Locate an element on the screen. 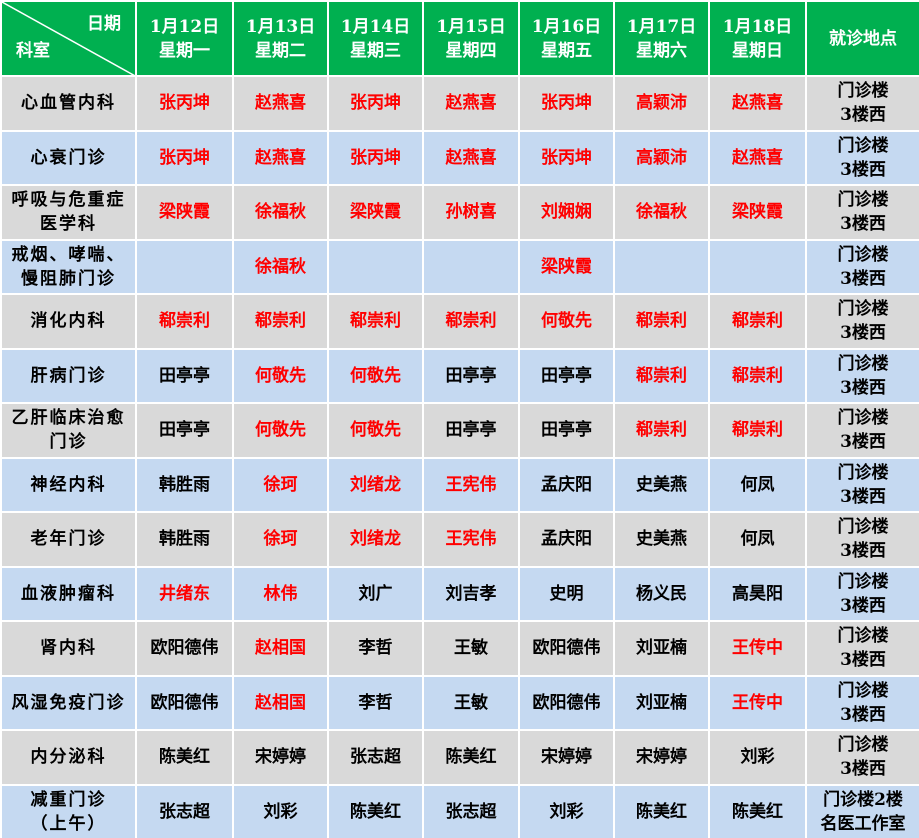 The width and height of the screenshot is (919, 838). doctor-cell: 张丙坤 is located at coordinates (375, 103).